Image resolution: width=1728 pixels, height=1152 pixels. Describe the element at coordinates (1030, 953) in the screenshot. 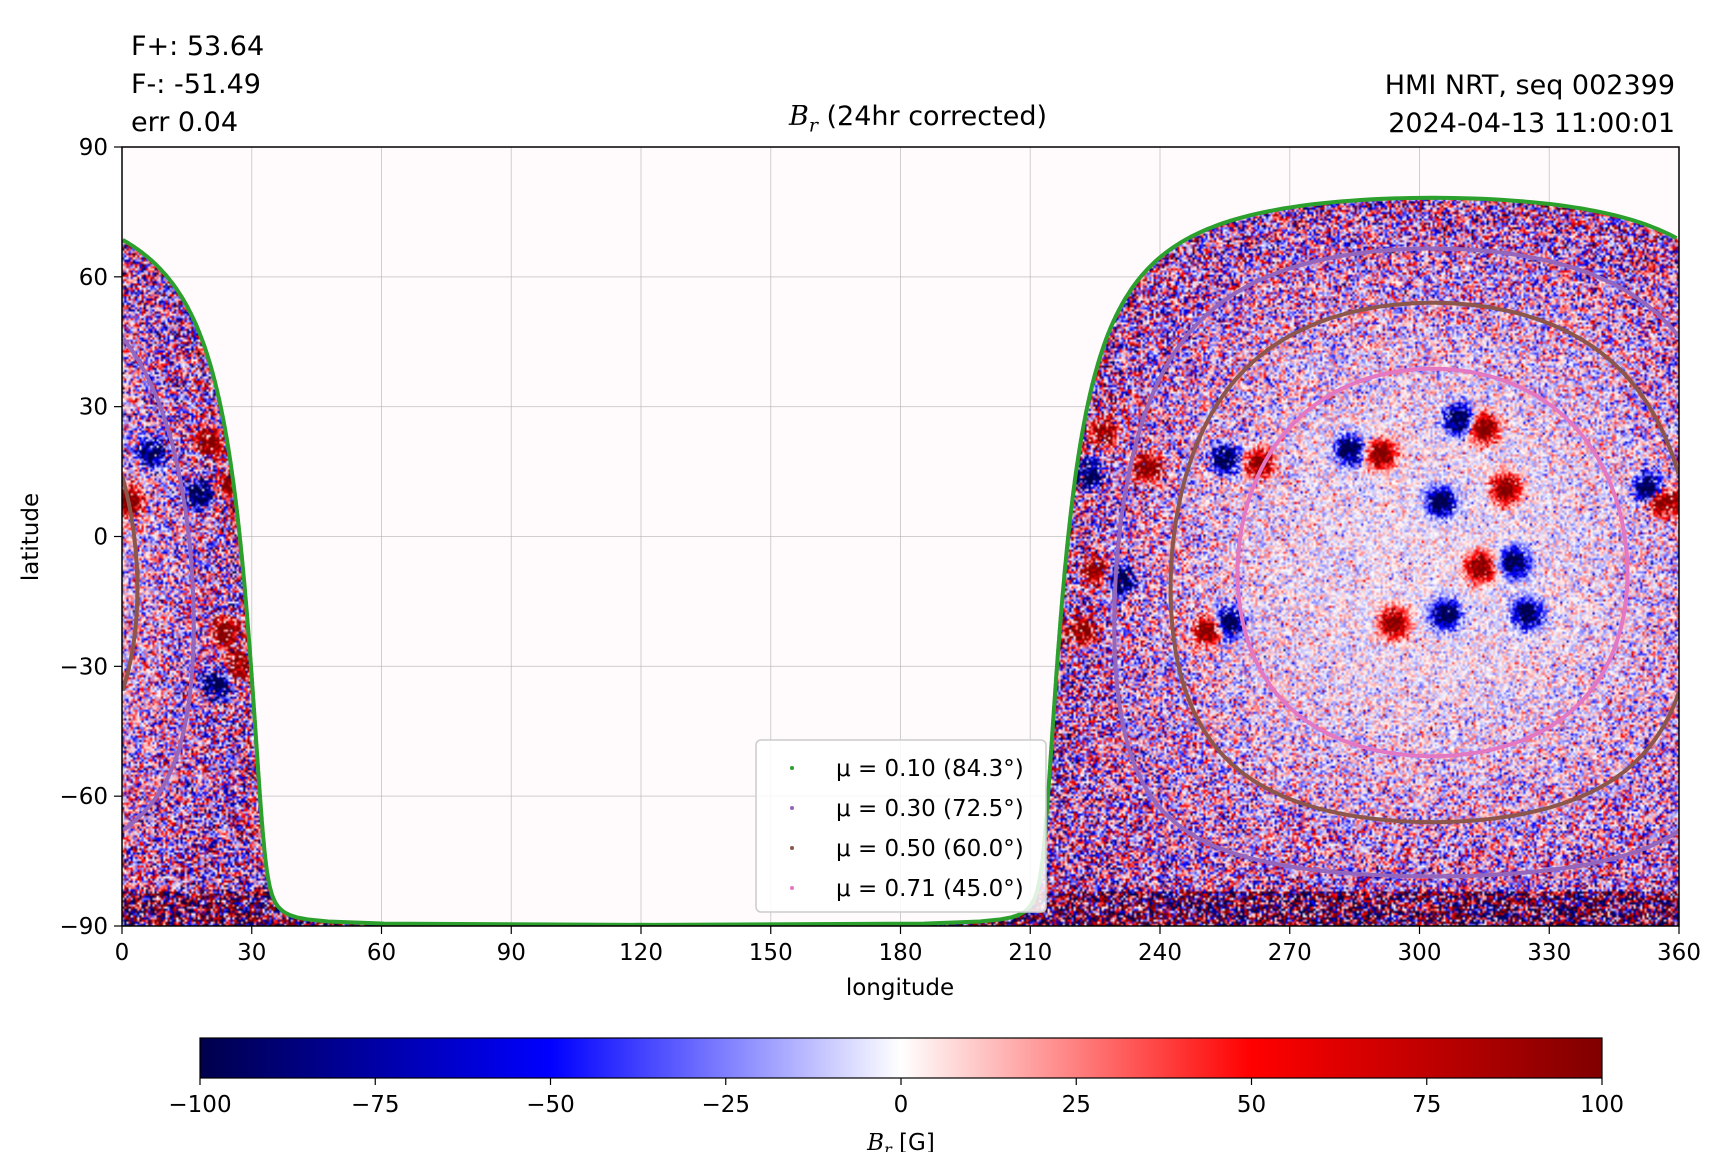

I see `x-tick-label: 210` at that location.